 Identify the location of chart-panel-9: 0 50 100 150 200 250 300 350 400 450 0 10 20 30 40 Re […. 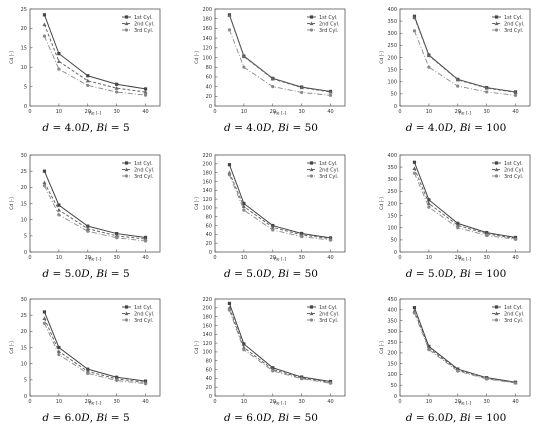
(456, 360).